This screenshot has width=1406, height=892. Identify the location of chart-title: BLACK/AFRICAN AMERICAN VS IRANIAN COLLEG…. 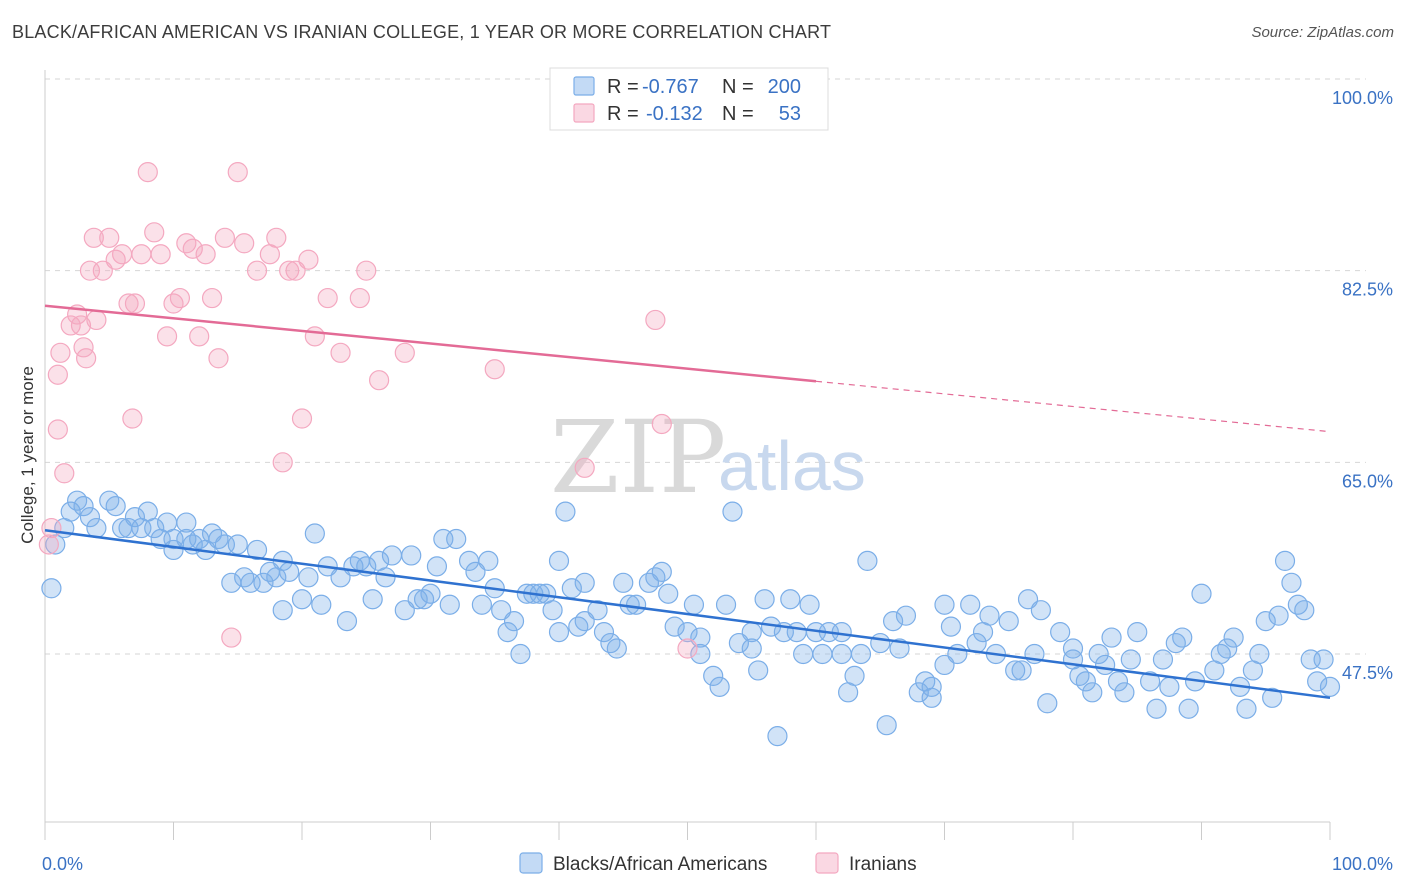
(422, 32).